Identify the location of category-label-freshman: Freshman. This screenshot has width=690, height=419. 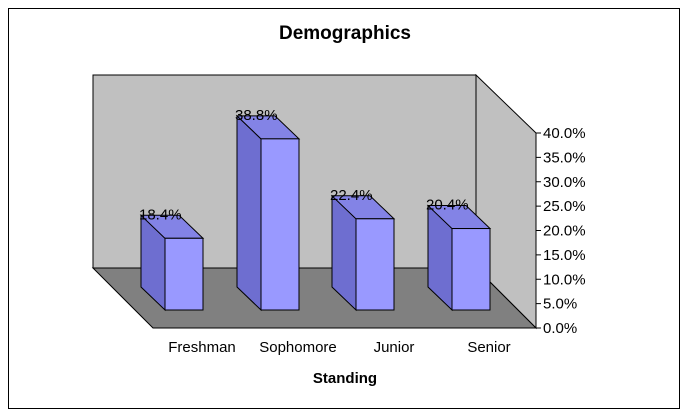
(202, 347).